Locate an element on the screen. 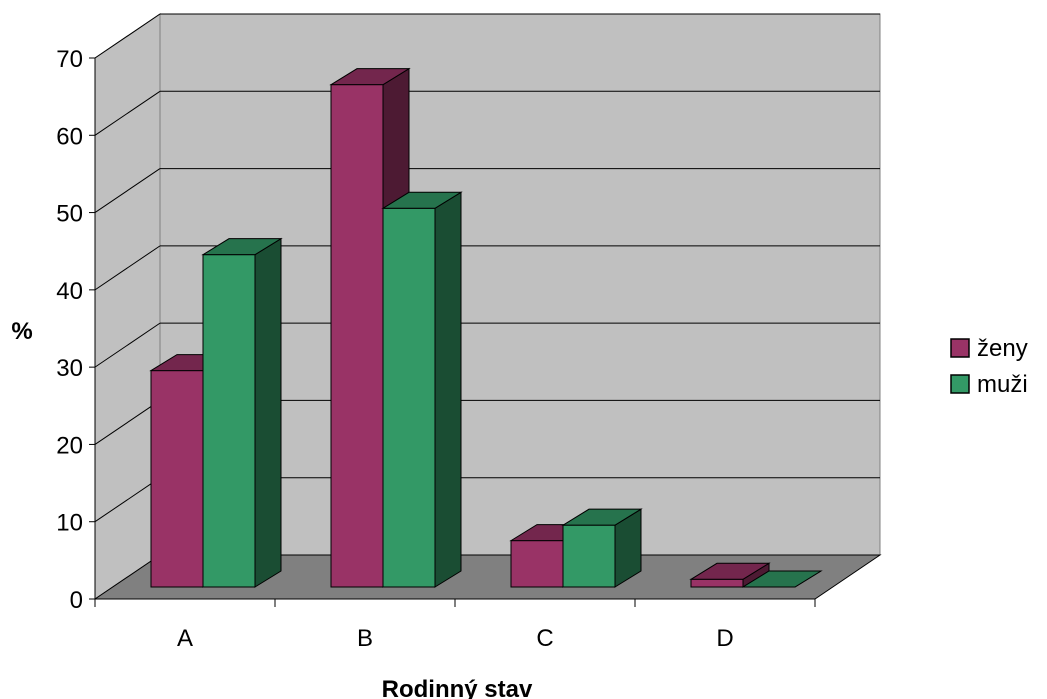 This screenshot has height=699, width=1047. left-wall is located at coordinates (127, 306).